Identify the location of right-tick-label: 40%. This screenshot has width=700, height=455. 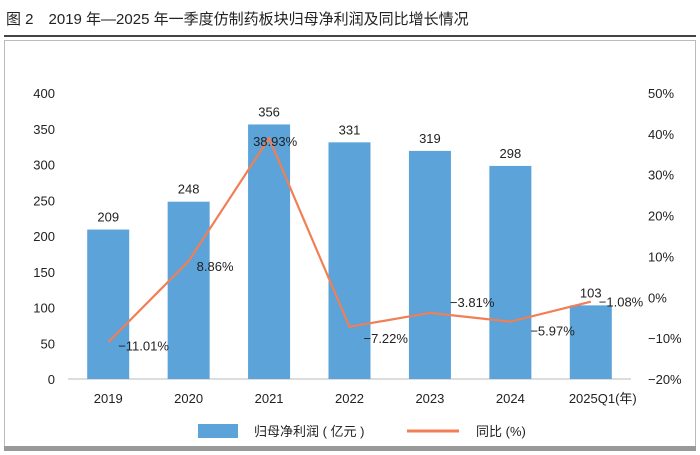
(661, 134).